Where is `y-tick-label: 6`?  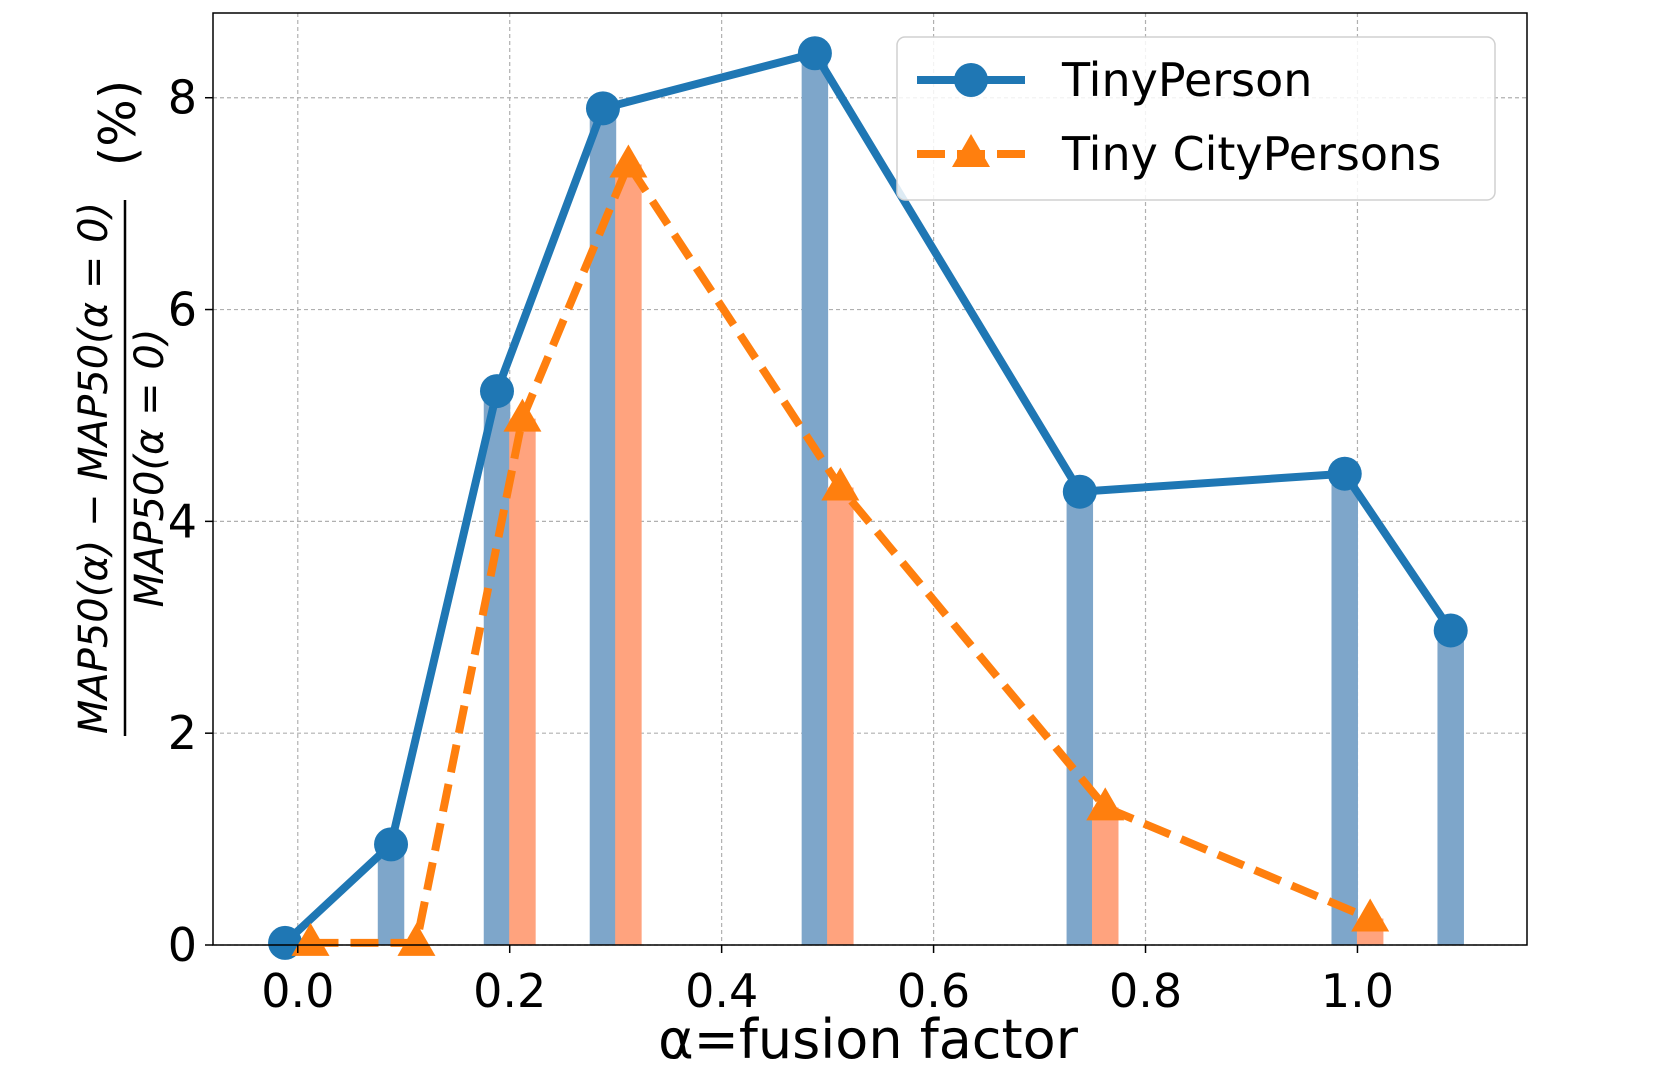 y-tick-label: 6 is located at coordinates (182, 310).